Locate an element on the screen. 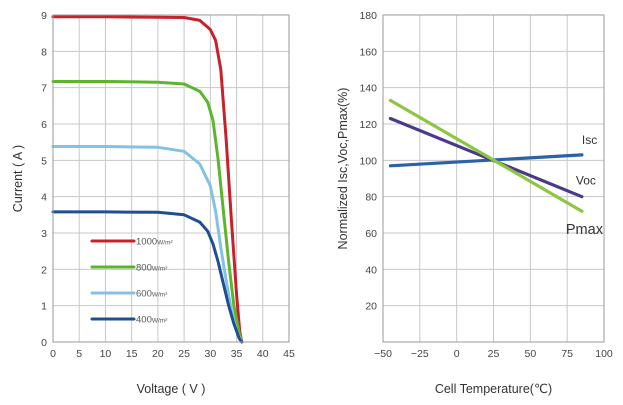 The height and width of the screenshot is (405, 623). iv-legend-value: 800 is located at coordinates (144, 268).